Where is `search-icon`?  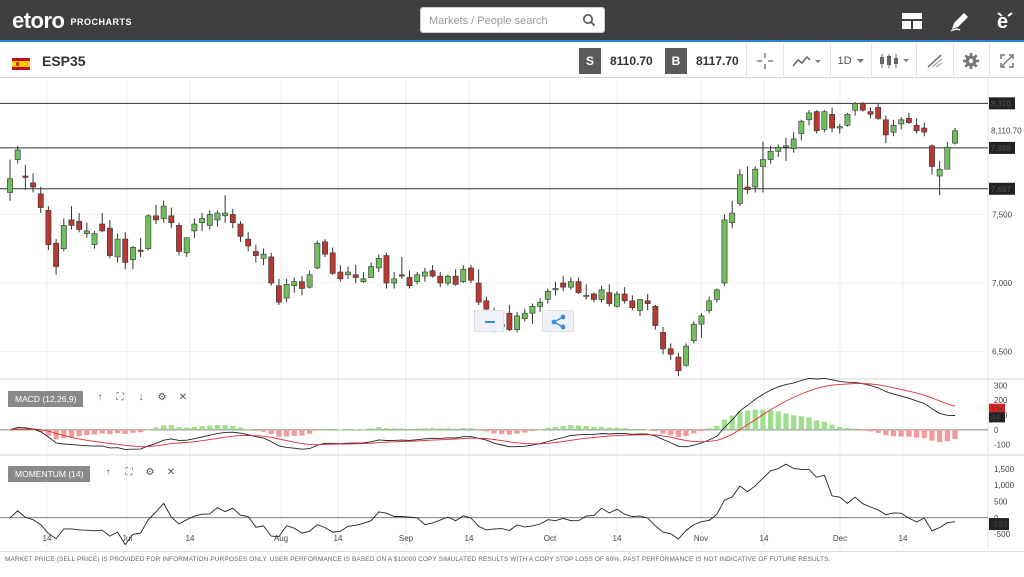
search-icon is located at coordinates (589, 22).